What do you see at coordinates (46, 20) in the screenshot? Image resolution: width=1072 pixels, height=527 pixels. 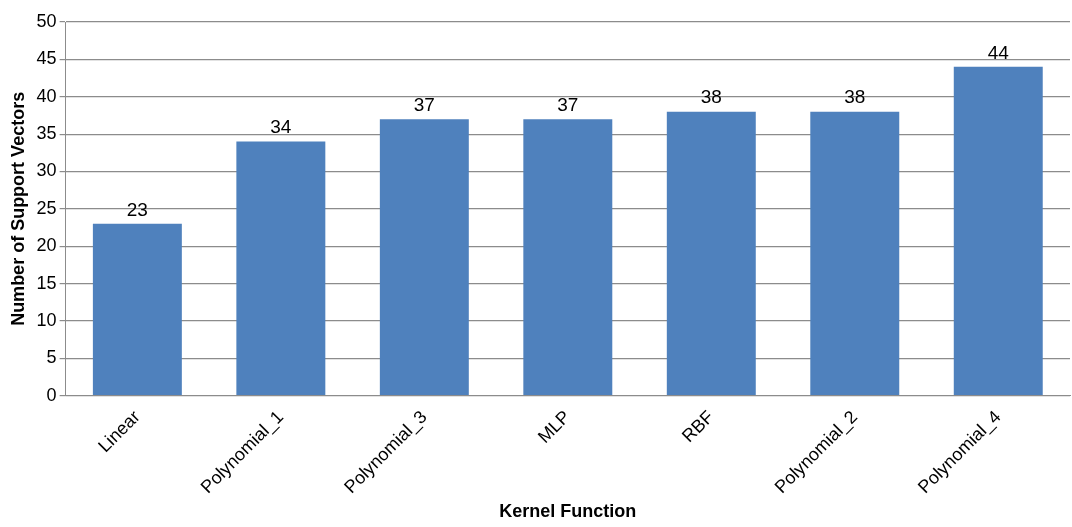 I see `y-tick-label: 50` at bounding box center [46, 20].